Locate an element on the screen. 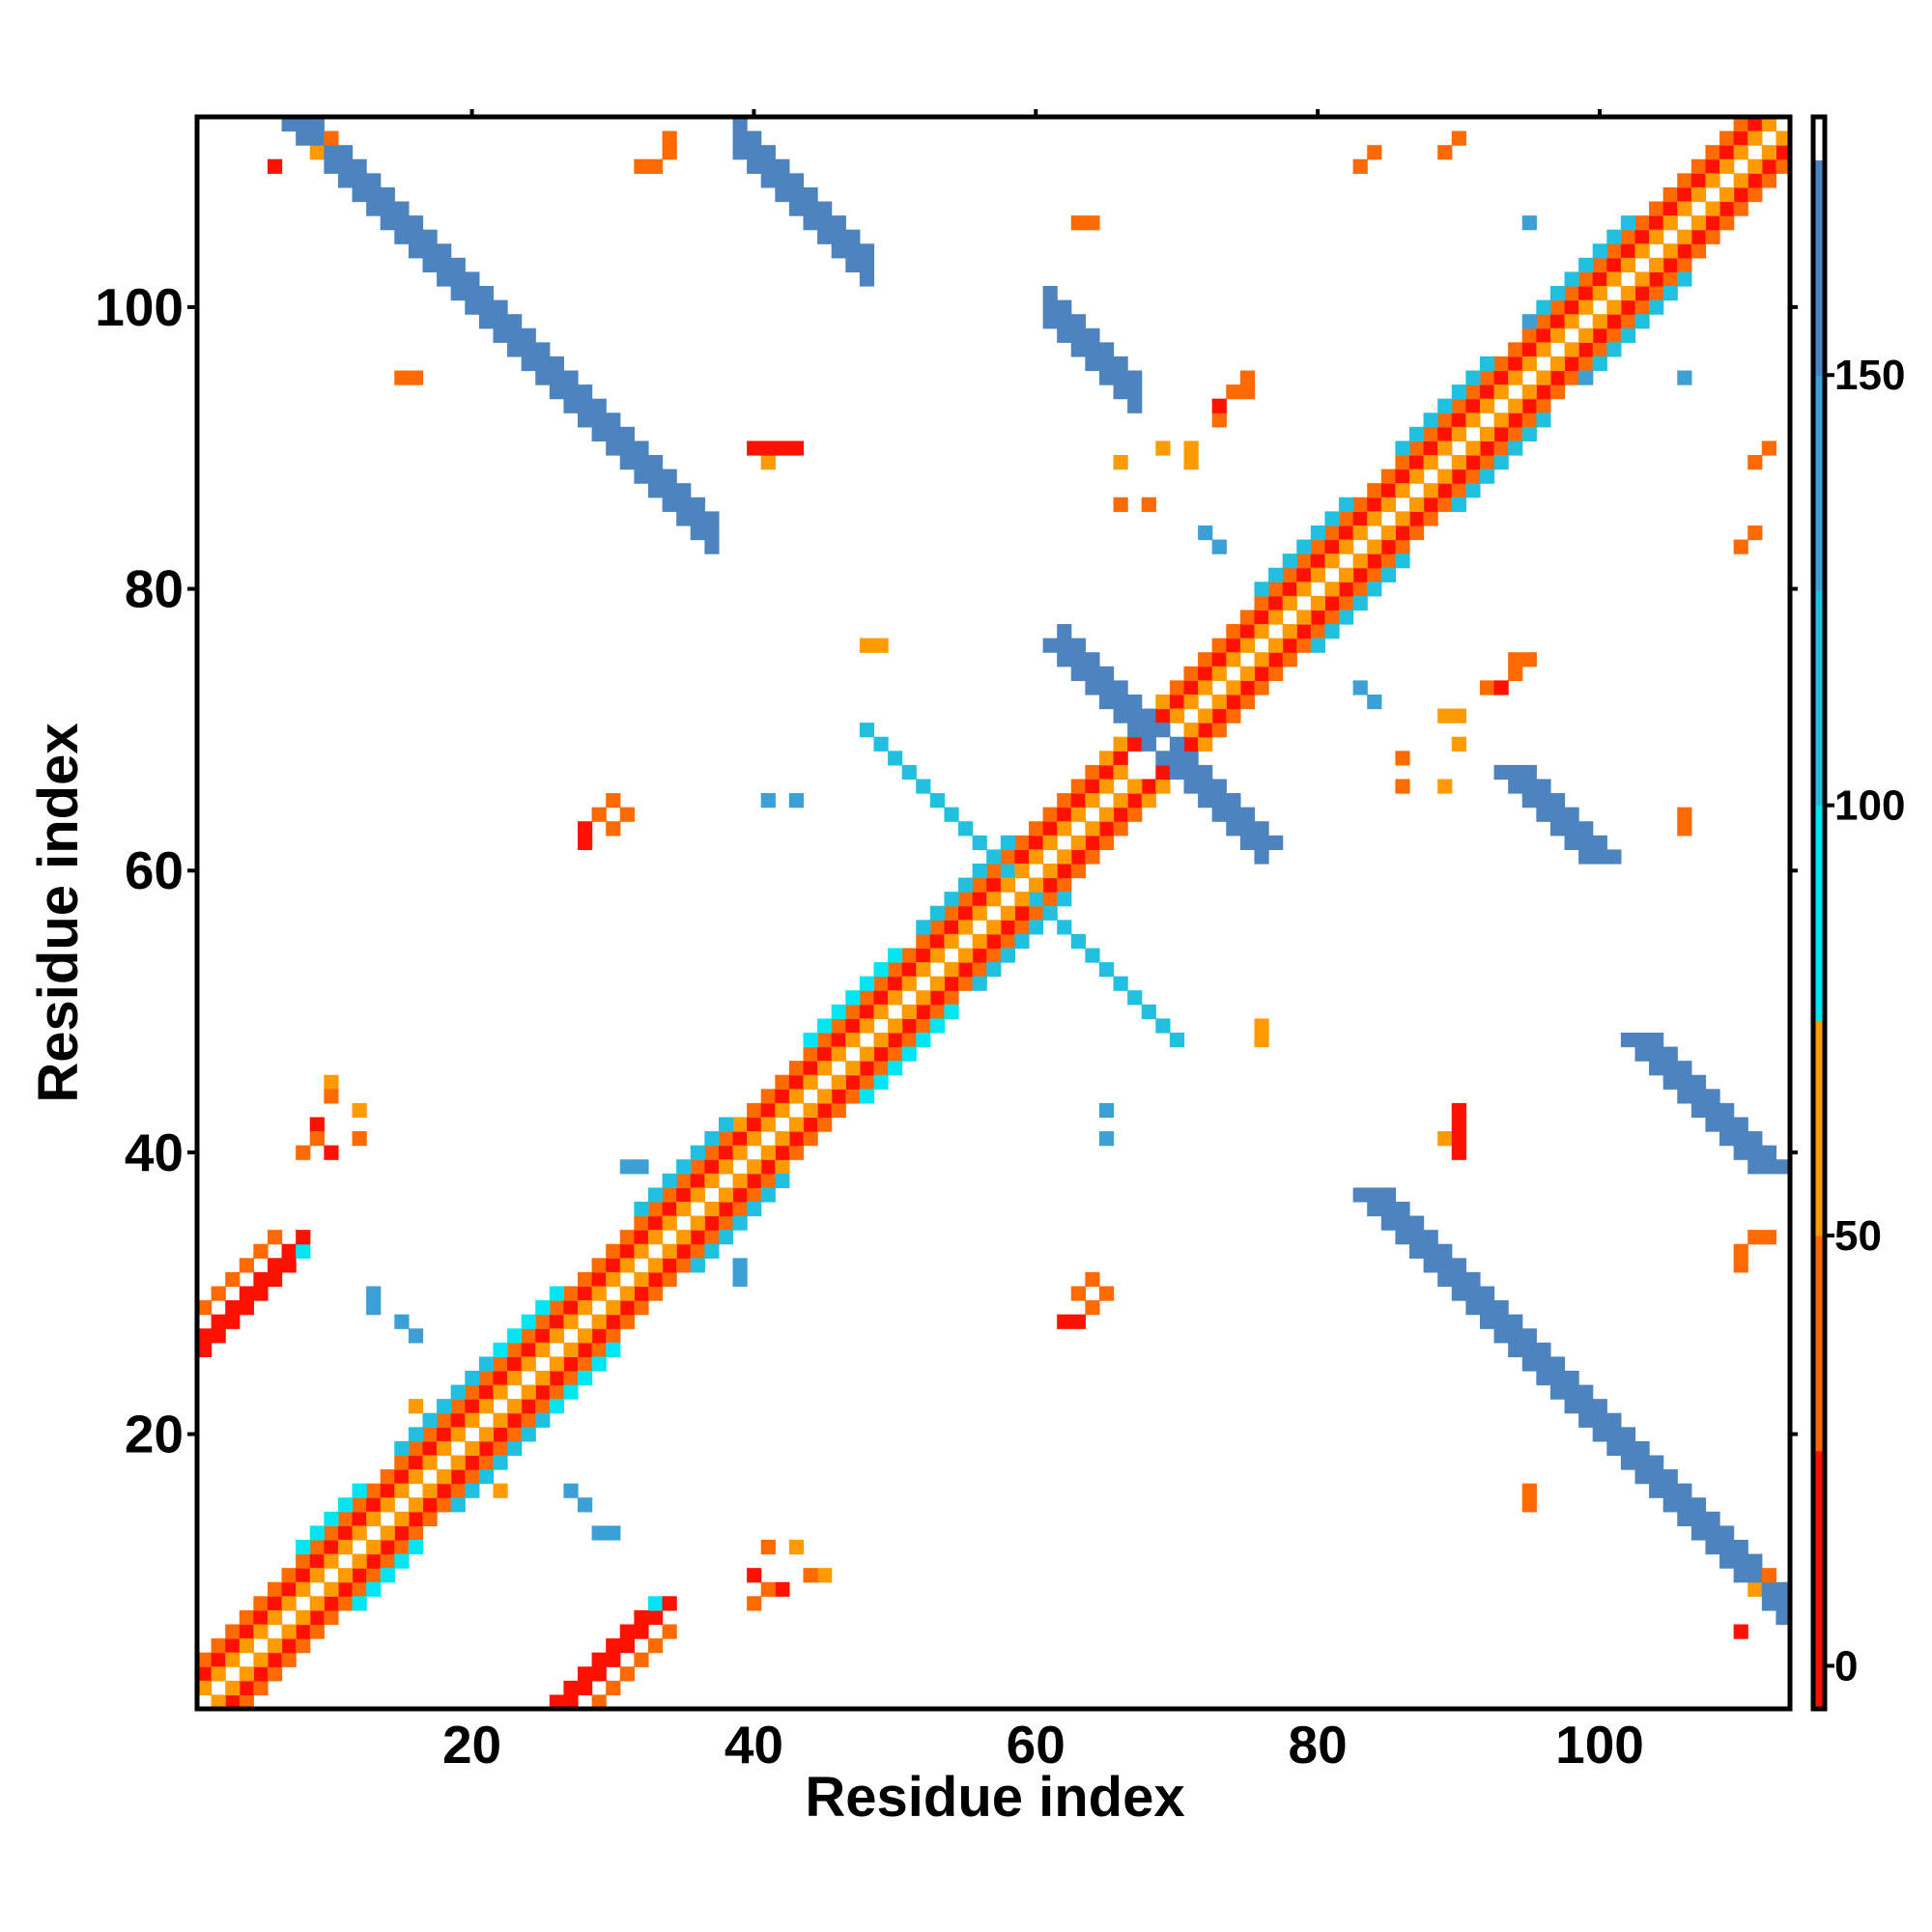 This screenshot has height=1932, width=1932. colorbar-tick-label: 100 is located at coordinates (1869, 806).